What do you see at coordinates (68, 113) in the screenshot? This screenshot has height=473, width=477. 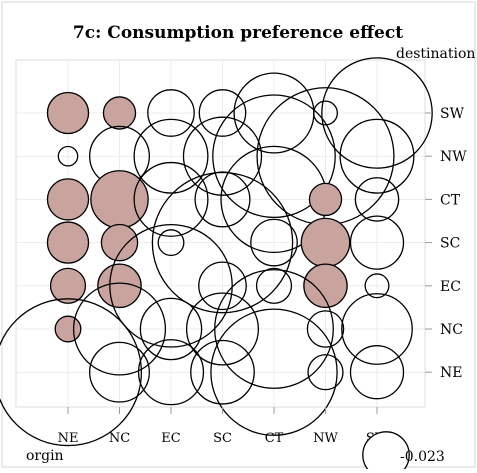 I see `bubble-ne-sw` at bounding box center [68, 113].